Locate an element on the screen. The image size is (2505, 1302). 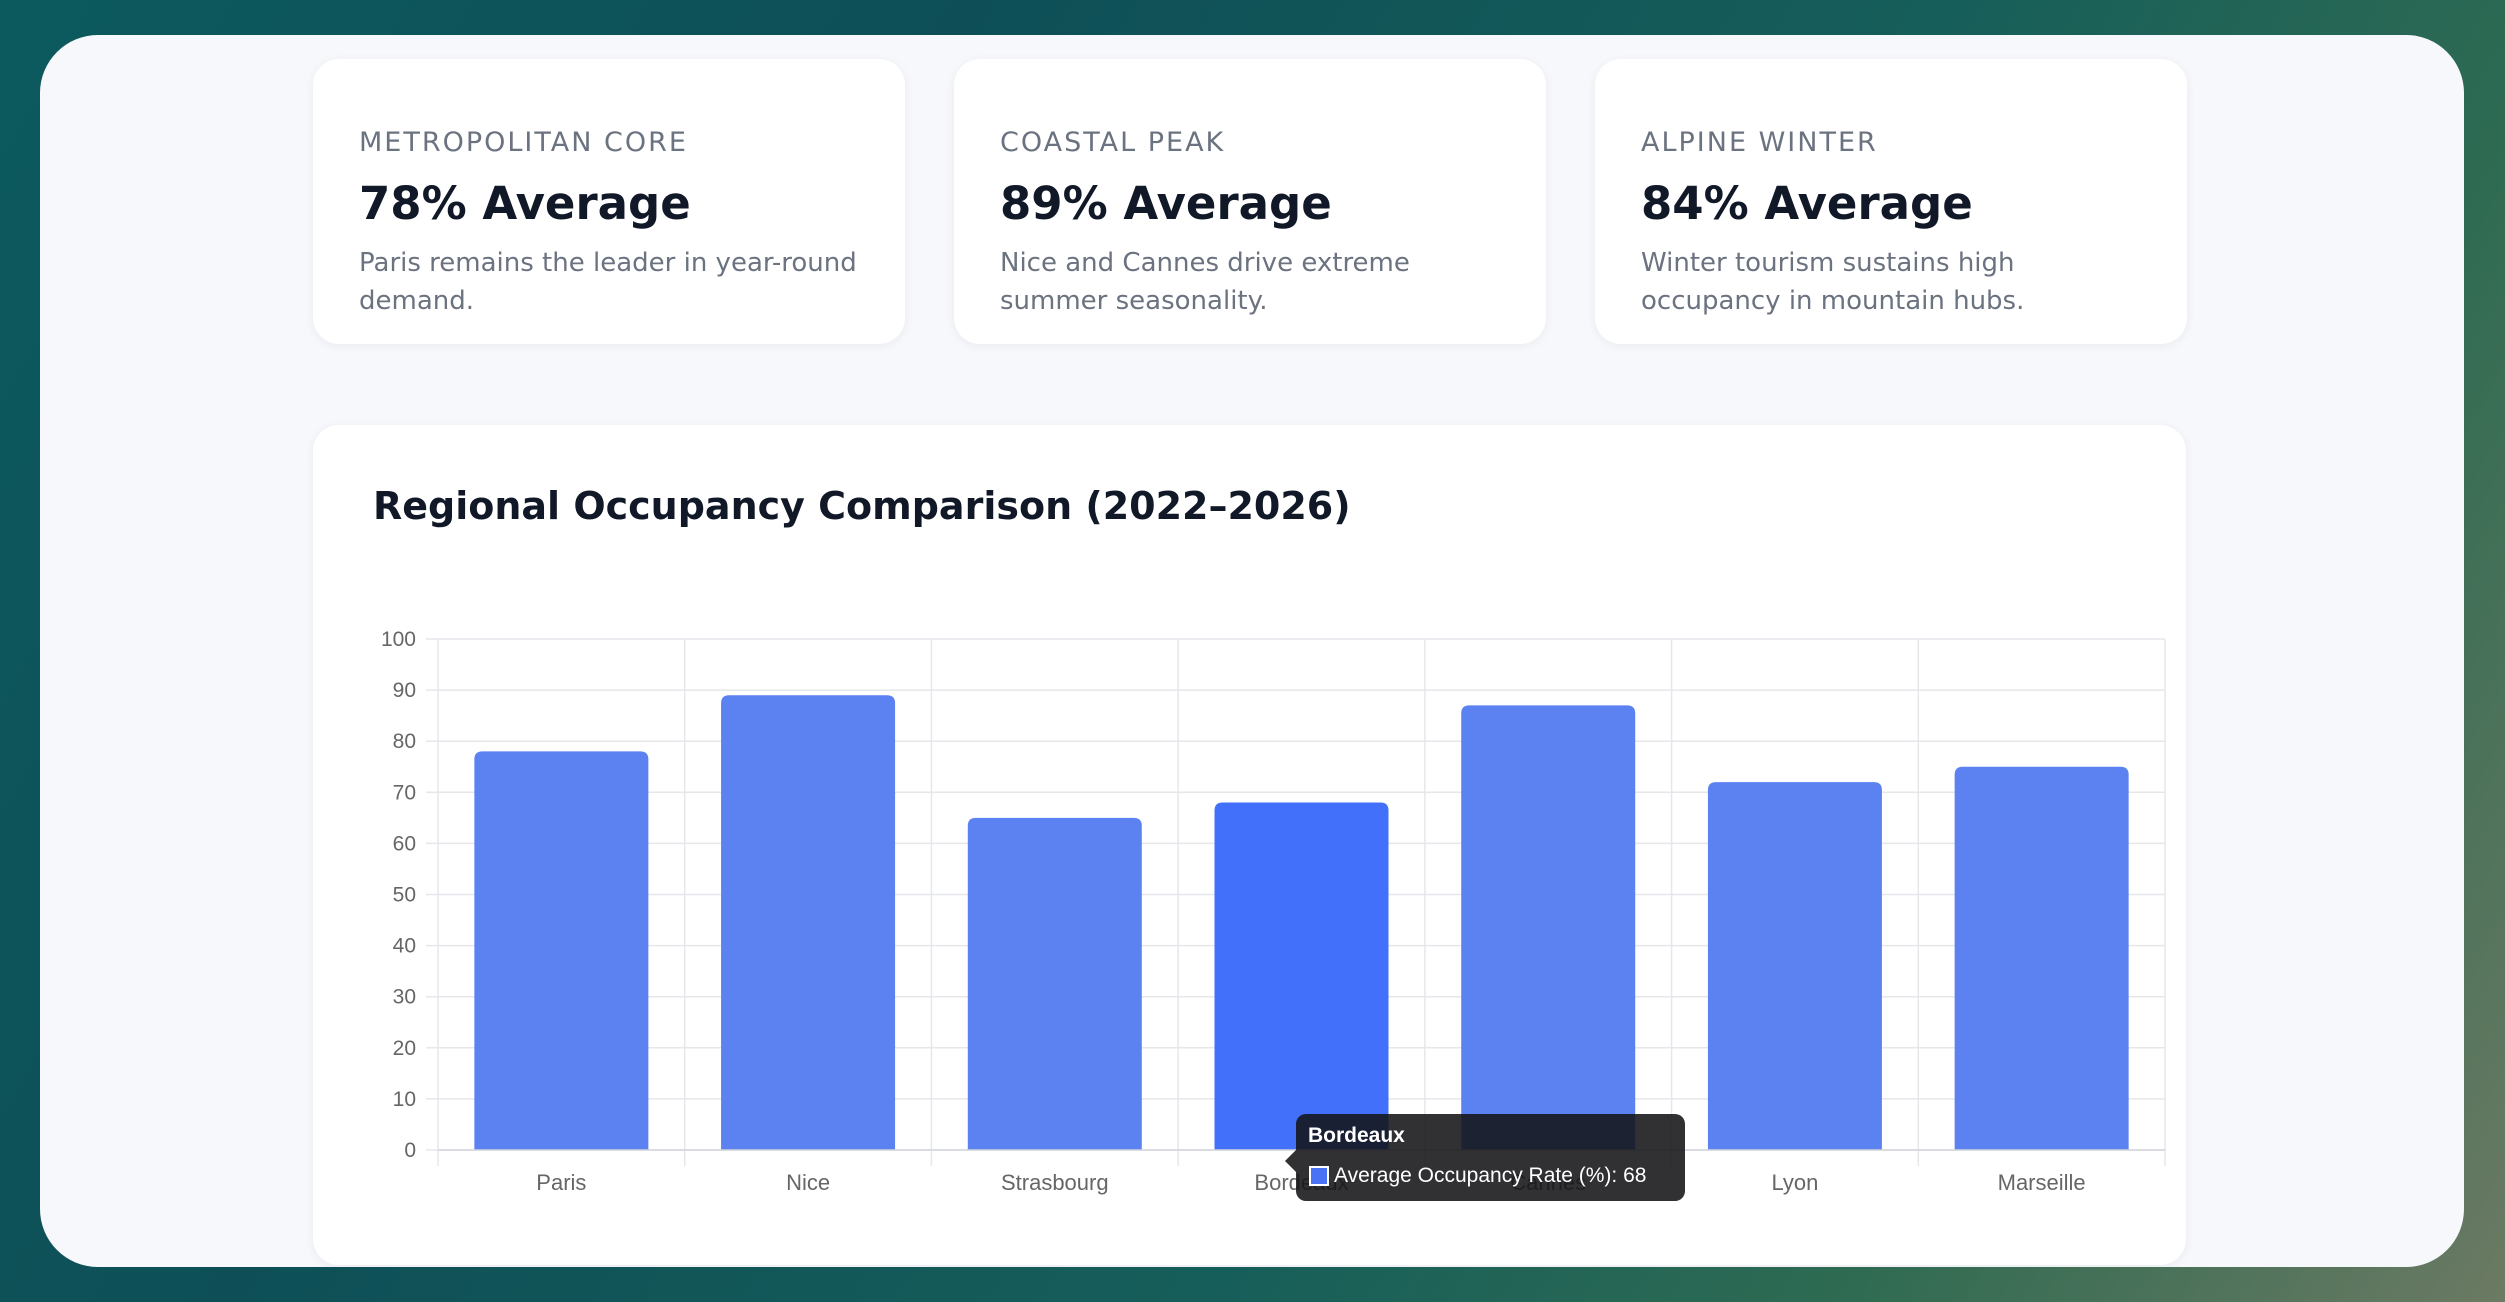
tooltip-arrow is located at coordinates (1290, 1161).